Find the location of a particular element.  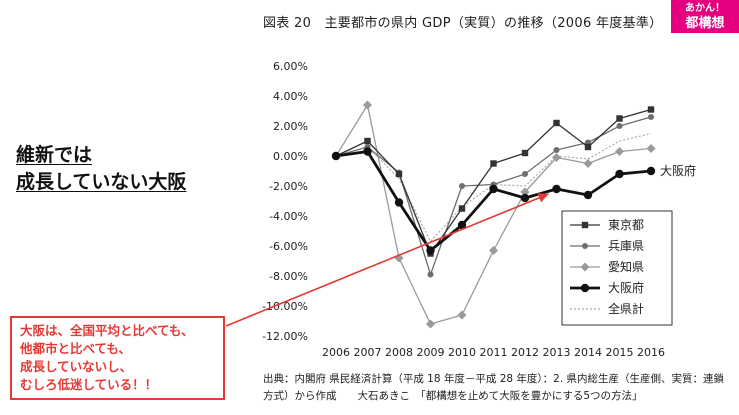

x-tick-label: 2013 is located at coordinates (557, 352).